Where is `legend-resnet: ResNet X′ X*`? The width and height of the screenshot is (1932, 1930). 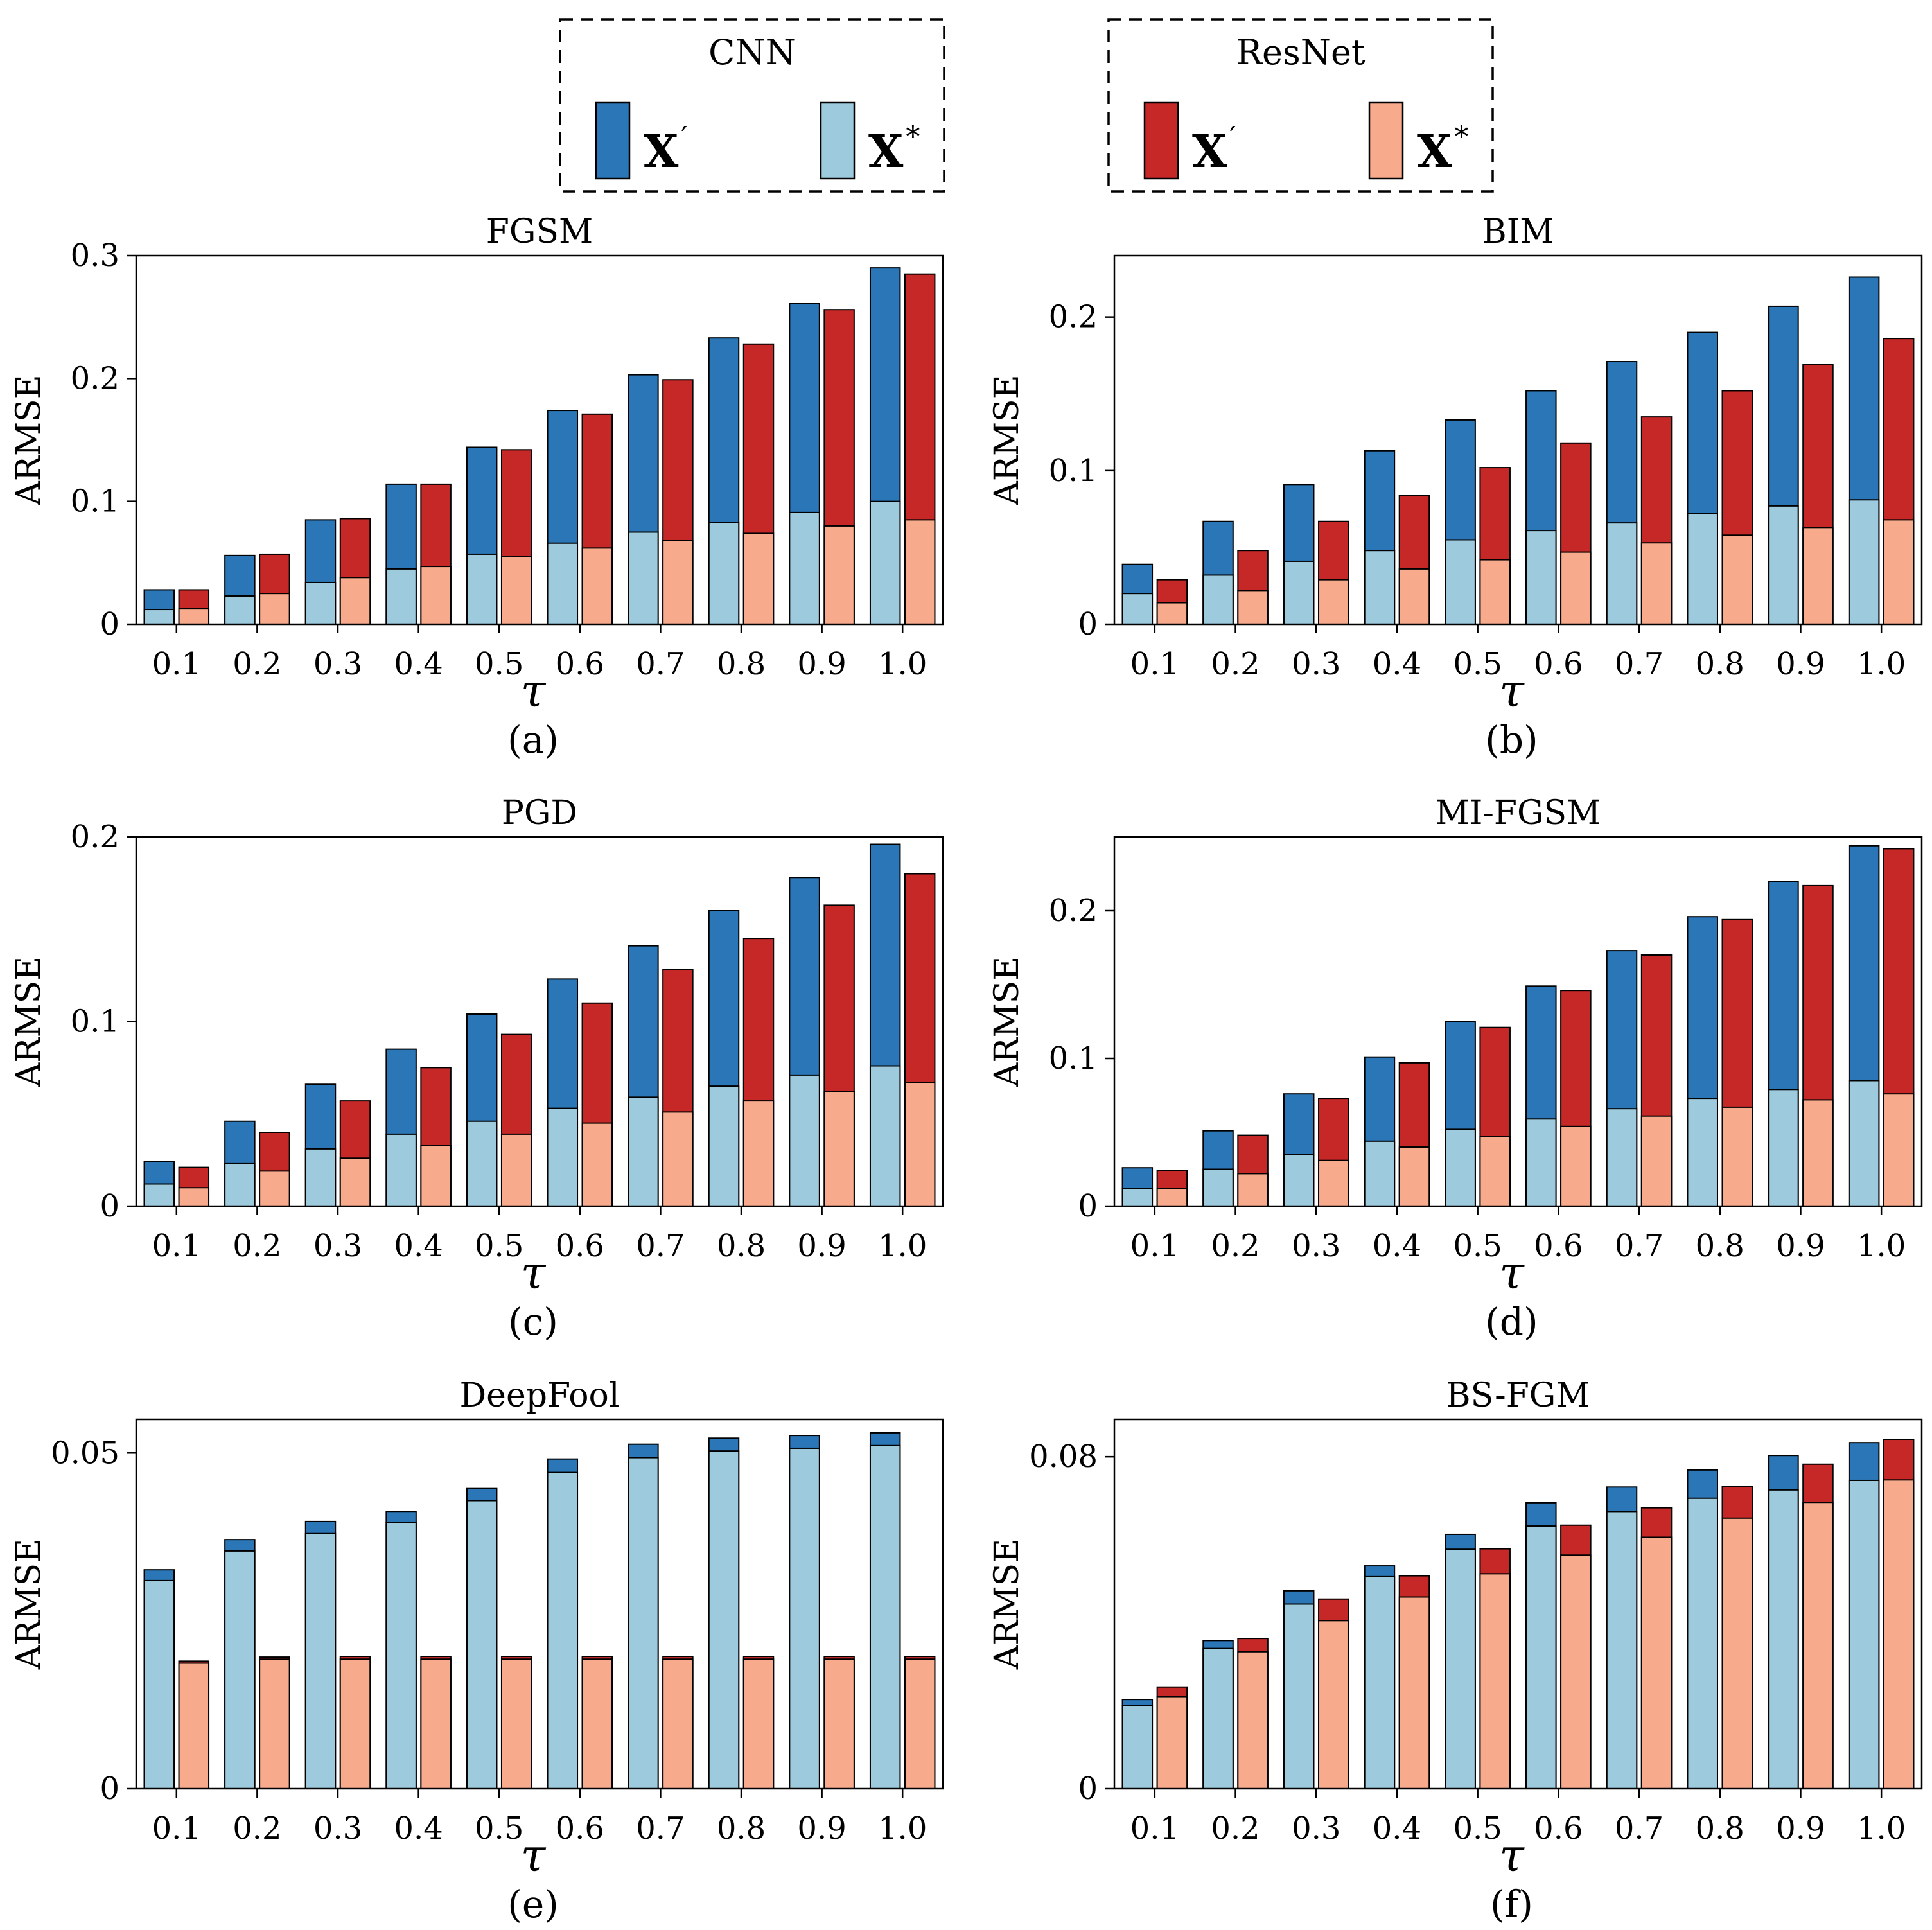 legend-resnet: ResNet X′ X* is located at coordinates (1300, 105).